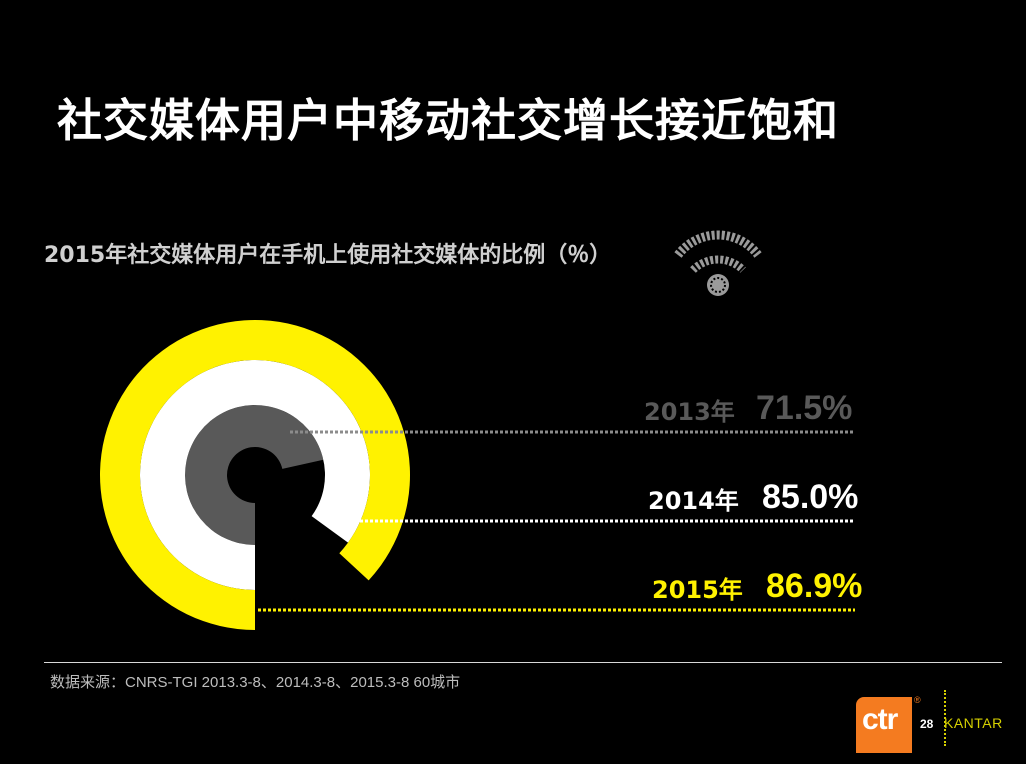 The width and height of the screenshot is (1026, 764). I want to click on kantar-logo: KANTAR, so click(973, 723).